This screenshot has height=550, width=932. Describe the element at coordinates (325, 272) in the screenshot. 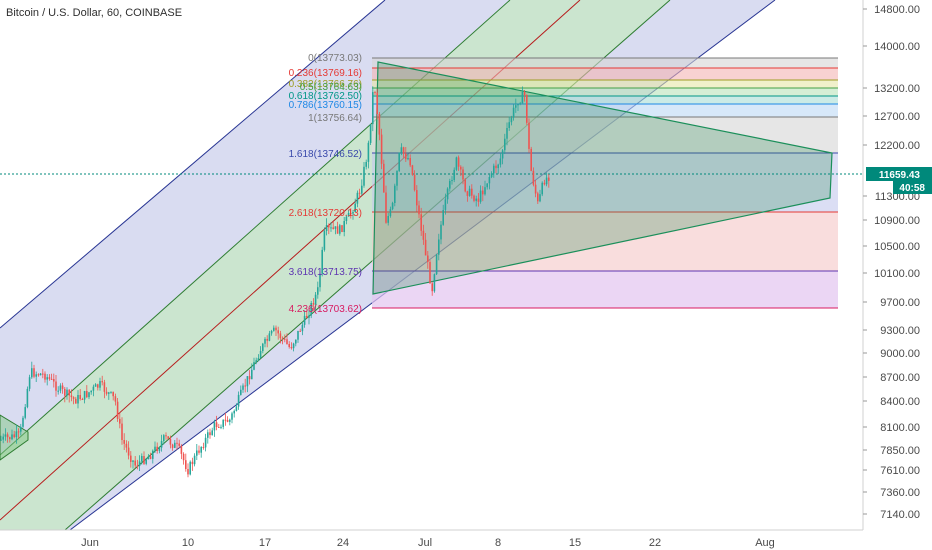

I see `fib-label-3618: 3.618(13713.75)` at that location.